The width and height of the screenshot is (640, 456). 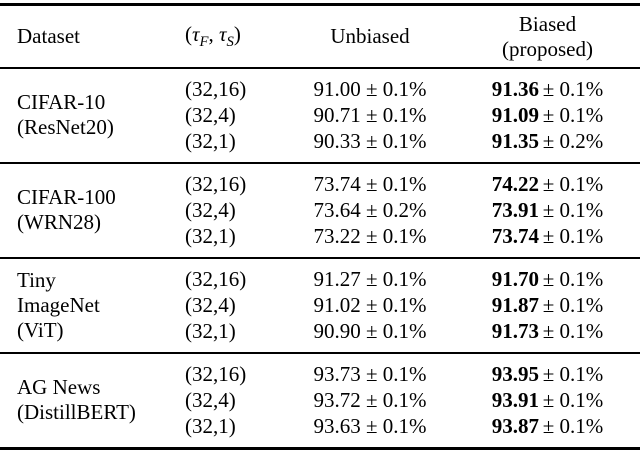 I want to click on biased-cell: 73.74 ± 0.1%, so click(x=547, y=236).